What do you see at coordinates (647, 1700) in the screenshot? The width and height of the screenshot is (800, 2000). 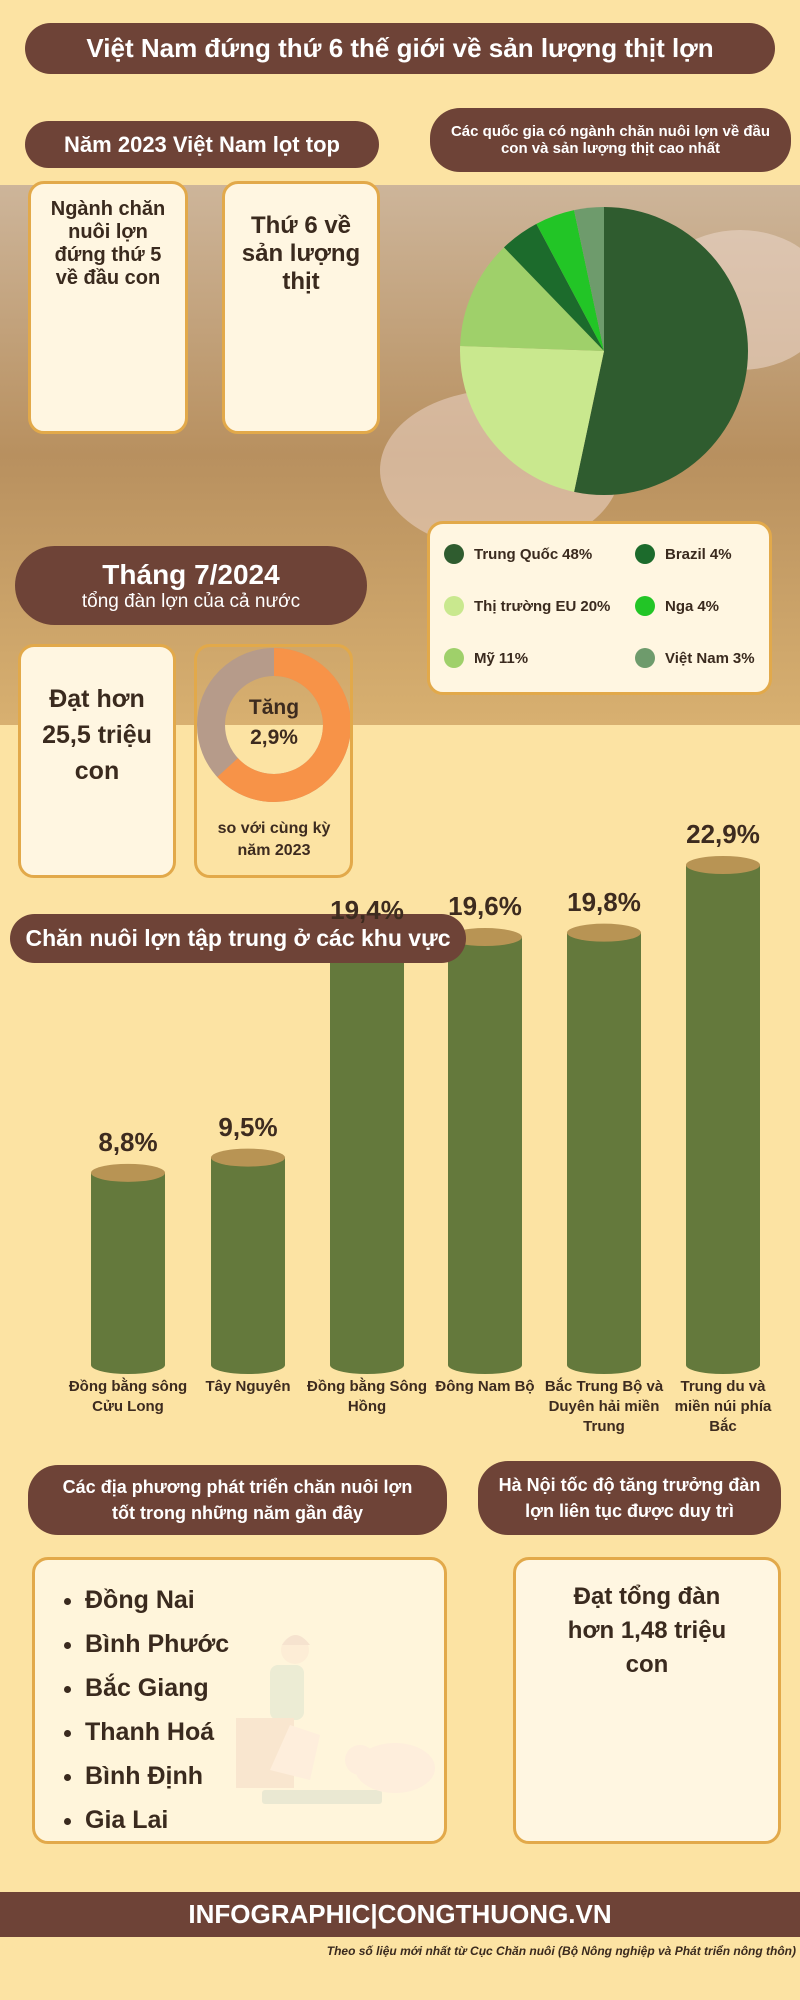 I see `hanoi-box: Đạt tổng đàn hơn 1,48 triệu con` at bounding box center [647, 1700].